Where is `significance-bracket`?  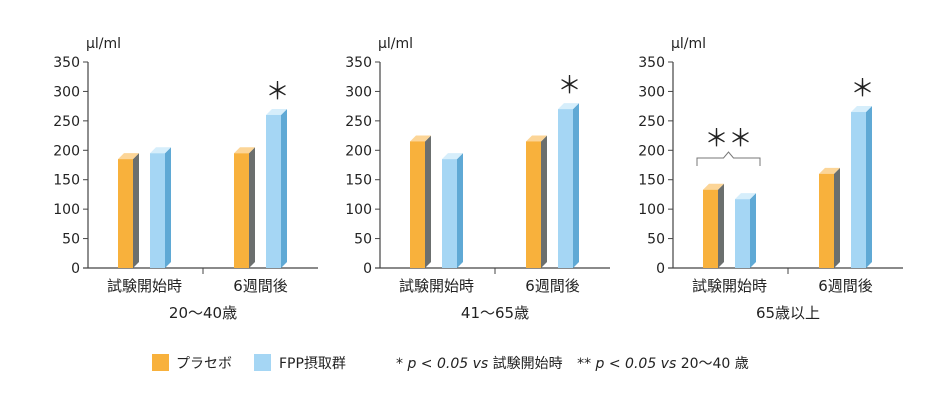
significance-bracket is located at coordinates (728, 158).